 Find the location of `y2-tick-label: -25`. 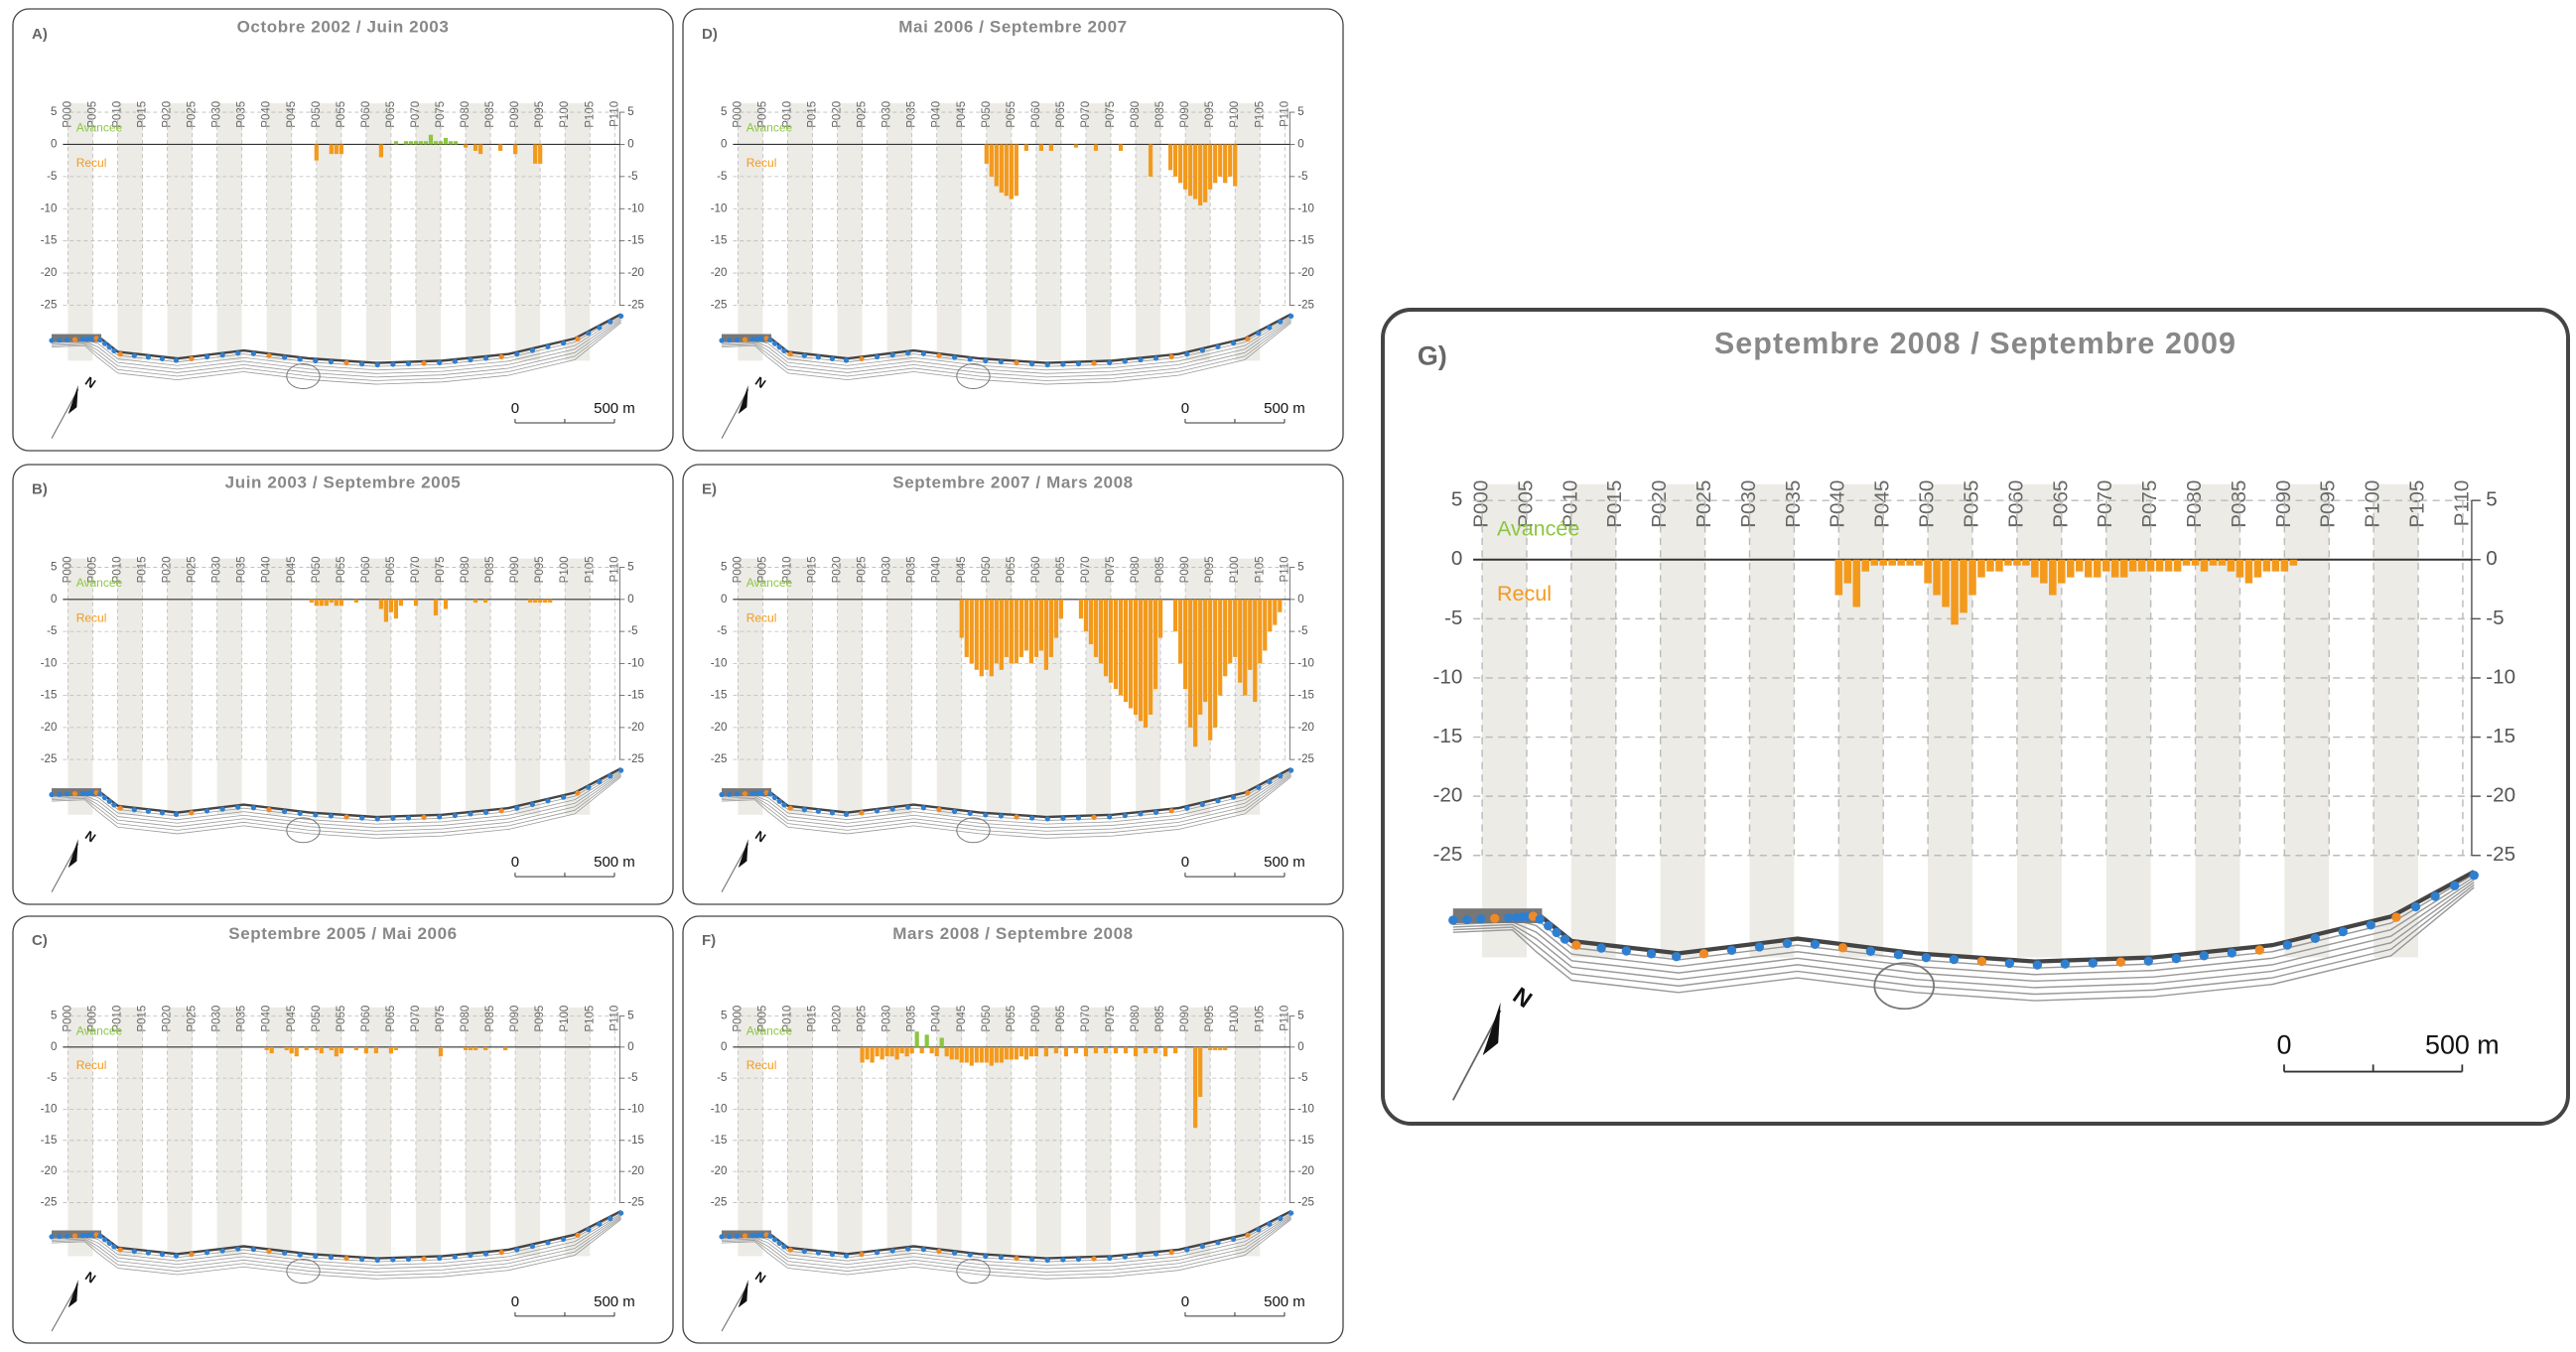

y2-tick-label: -25 is located at coordinates (1305, 1202).